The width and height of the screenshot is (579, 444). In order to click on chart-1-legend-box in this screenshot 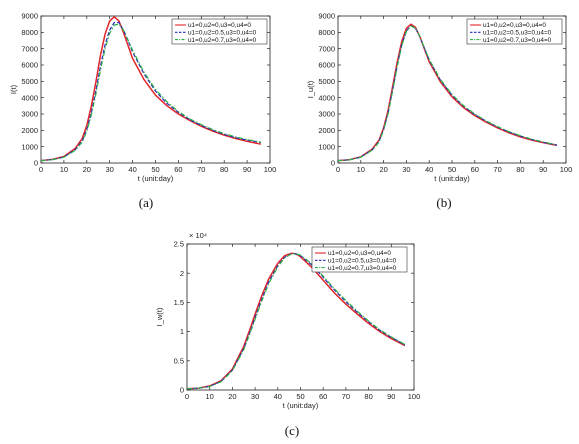, I will do `click(219, 31)`.